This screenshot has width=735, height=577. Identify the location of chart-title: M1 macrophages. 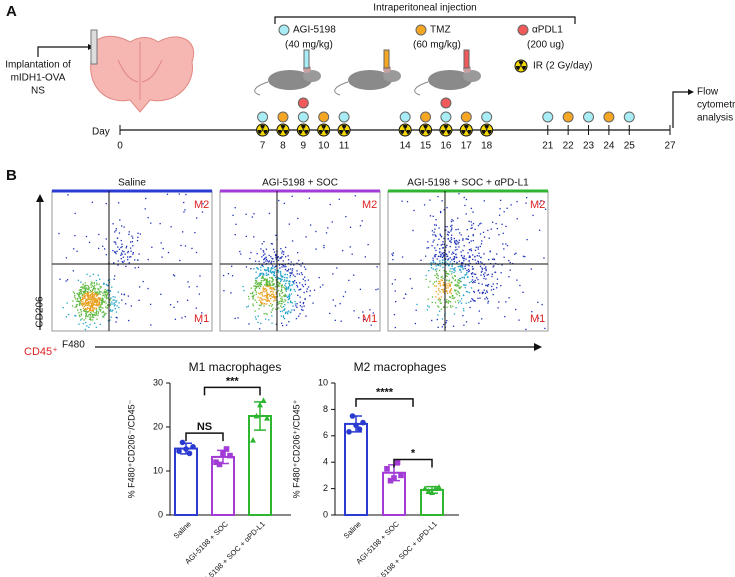
(235, 367).